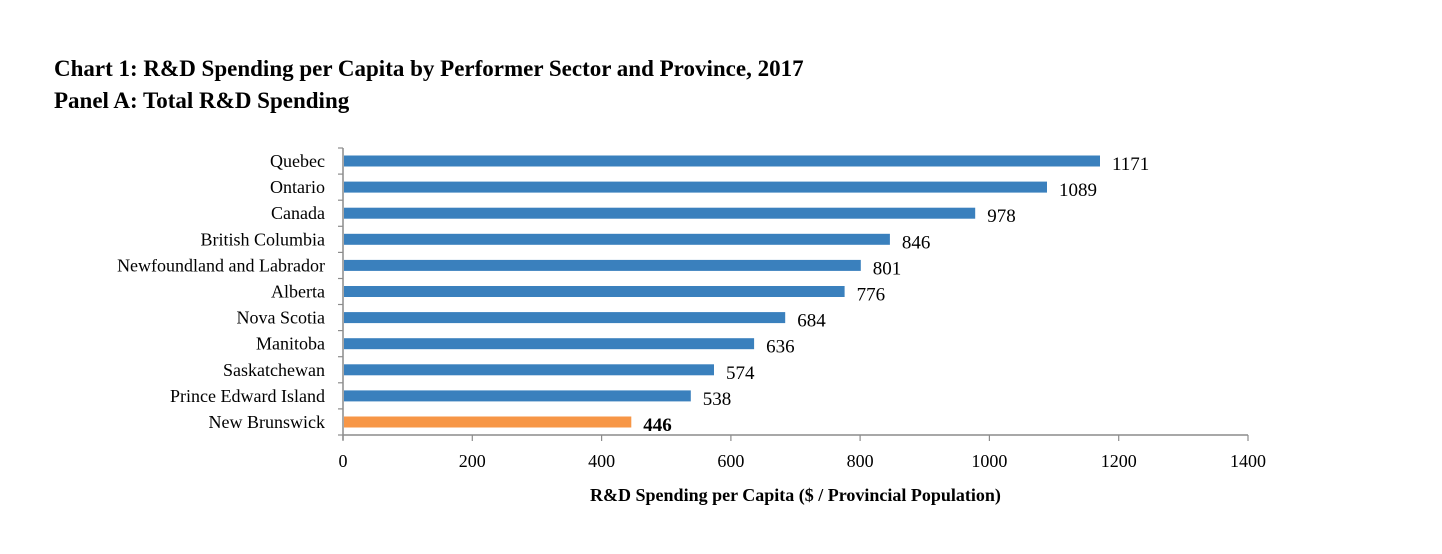 The height and width of the screenshot is (554, 1442). What do you see at coordinates (717, 399) in the screenshot?
I see `data-label: 538` at bounding box center [717, 399].